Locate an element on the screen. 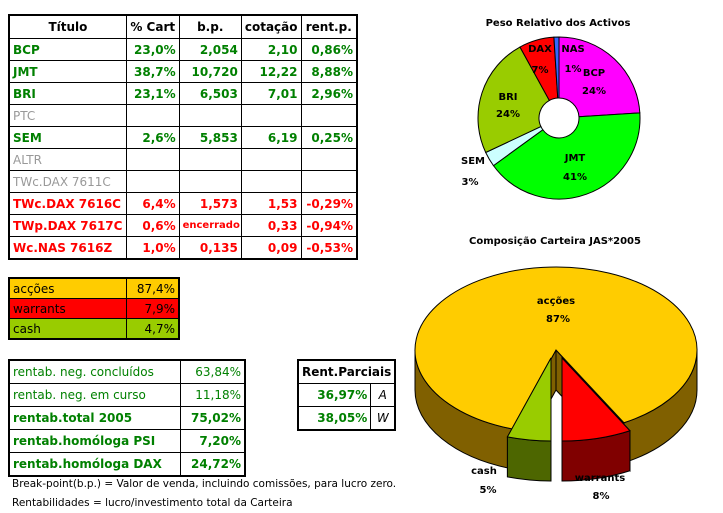  cell-cart: 0,6% is located at coordinates (152, 225).